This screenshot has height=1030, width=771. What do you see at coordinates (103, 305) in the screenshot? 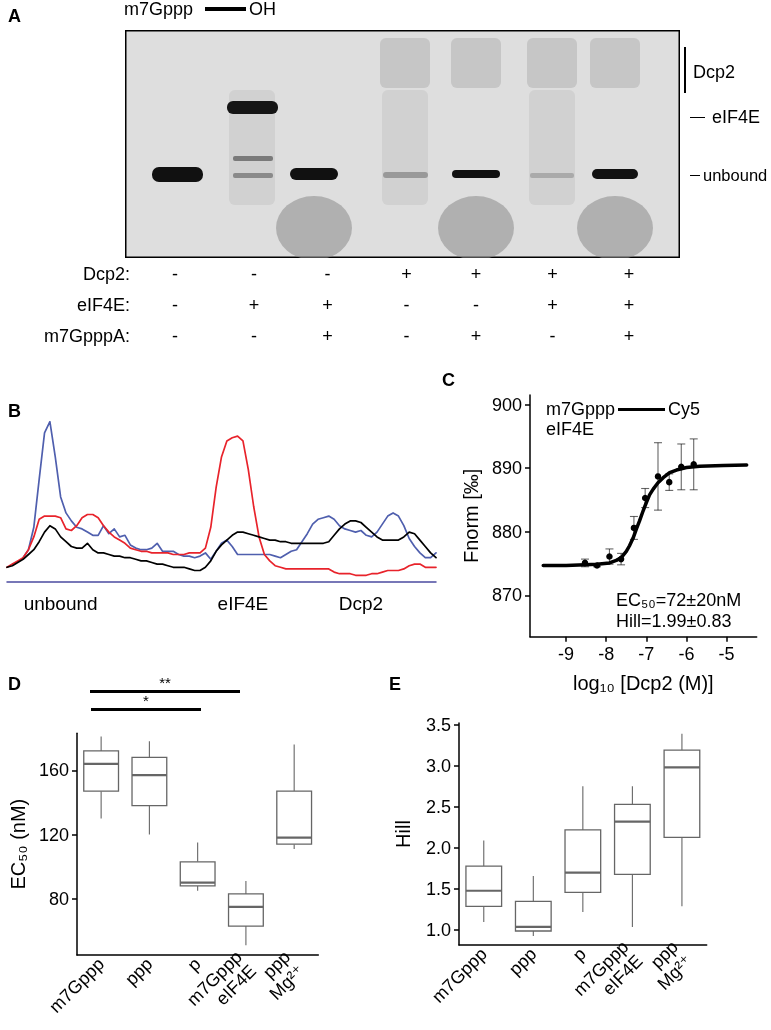
I see `category-label: eIF4E:` at bounding box center [103, 305].